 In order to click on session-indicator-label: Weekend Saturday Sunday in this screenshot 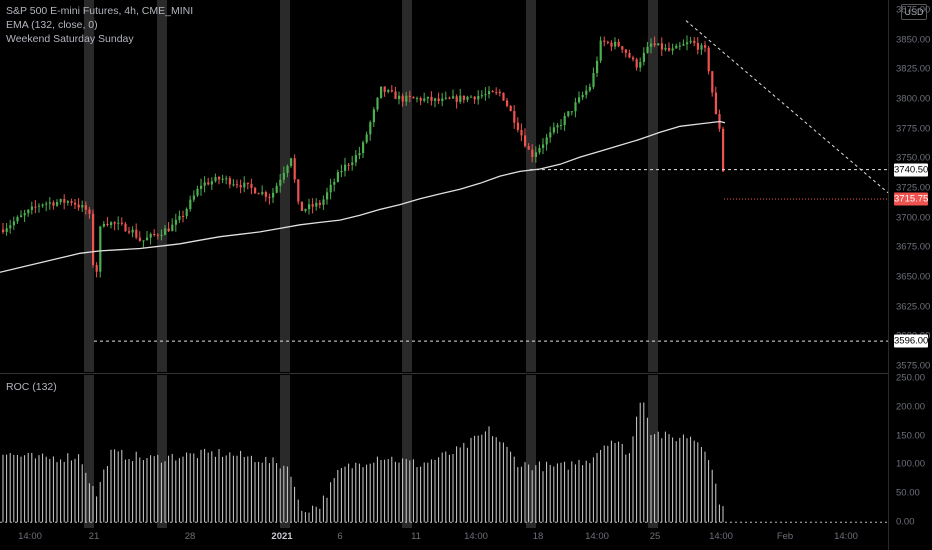, I will do `click(70, 39)`.